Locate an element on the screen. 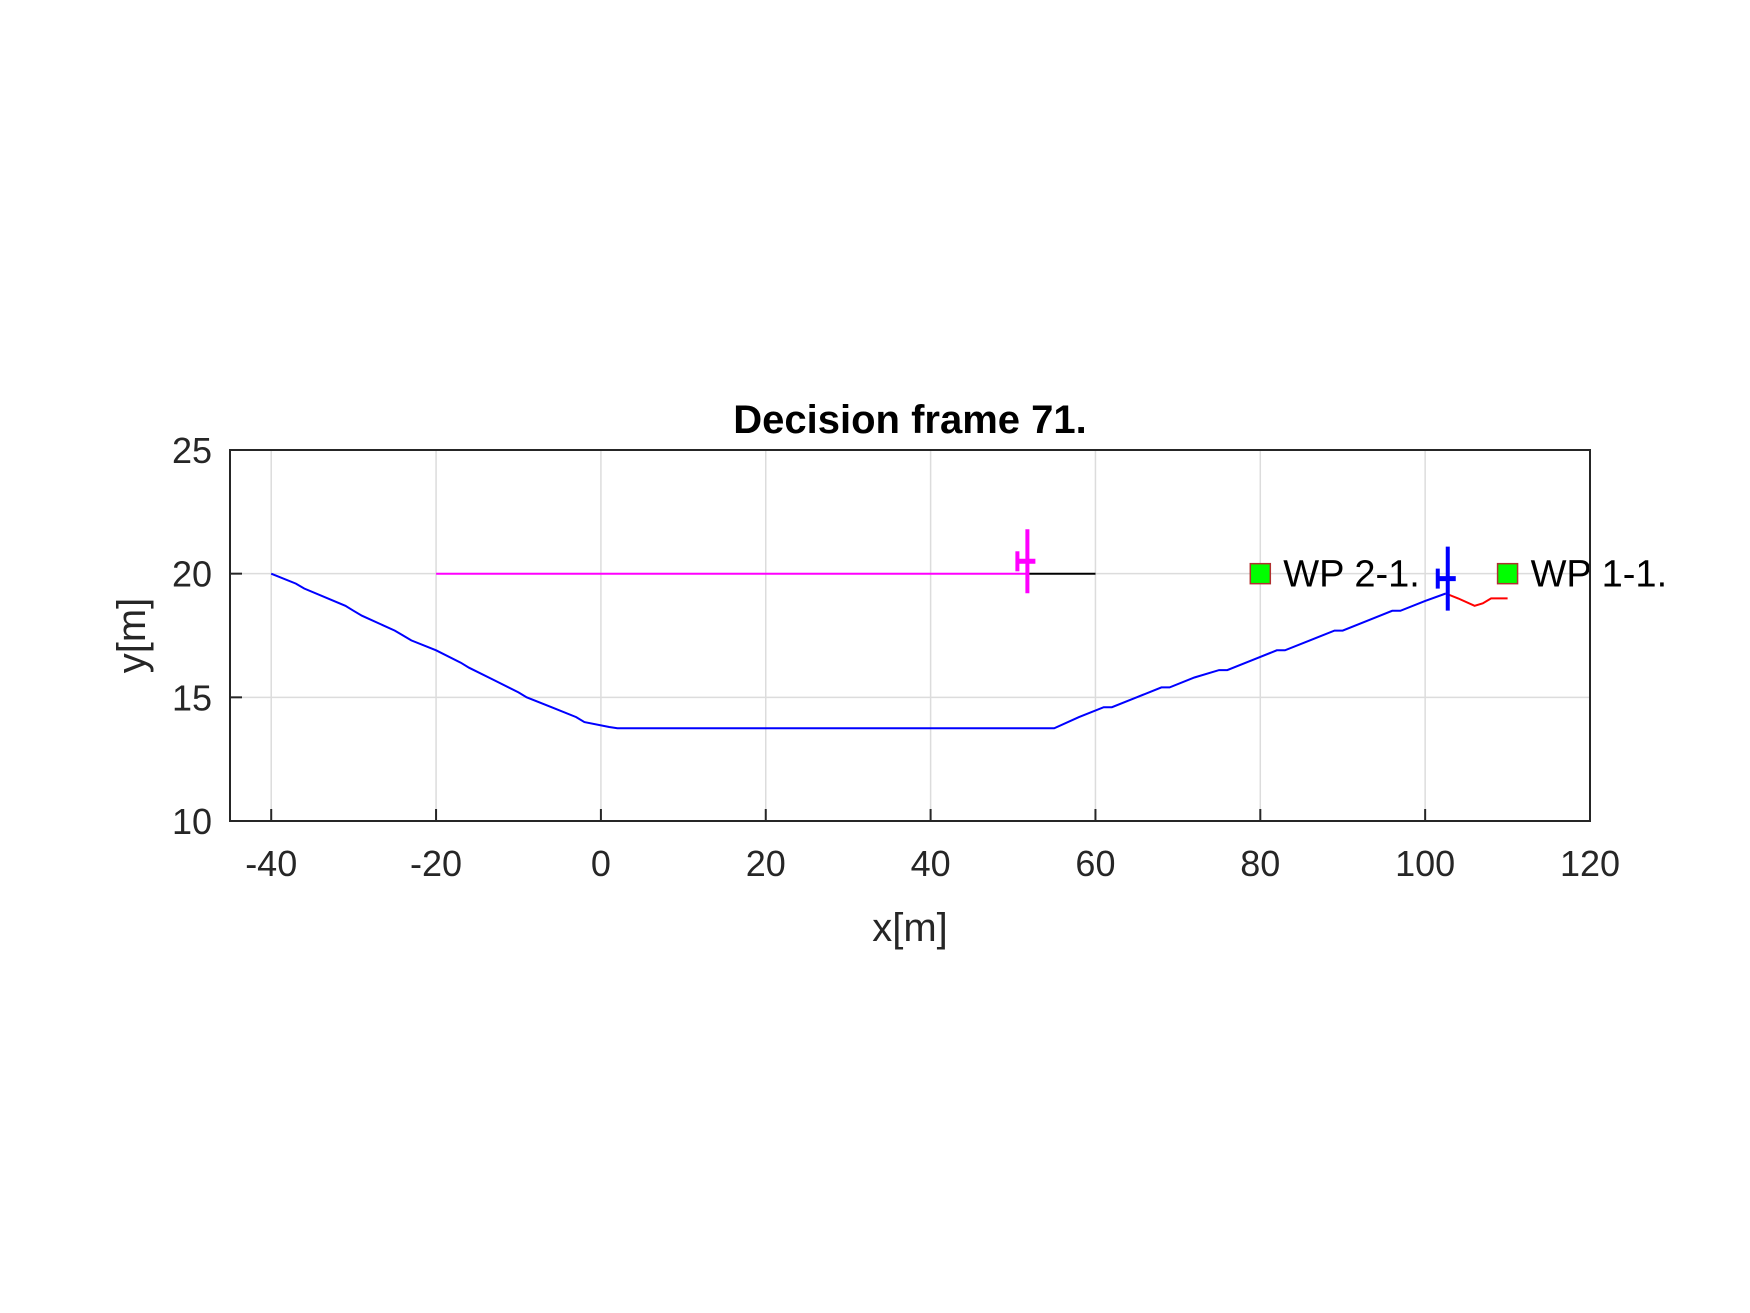  x-tick-label: 100 is located at coordinates (1425, 863).